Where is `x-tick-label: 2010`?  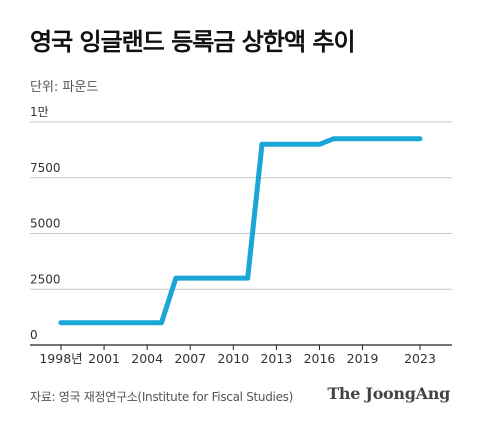 x-tick-label: 2010 is located at coordinates (233, 358).